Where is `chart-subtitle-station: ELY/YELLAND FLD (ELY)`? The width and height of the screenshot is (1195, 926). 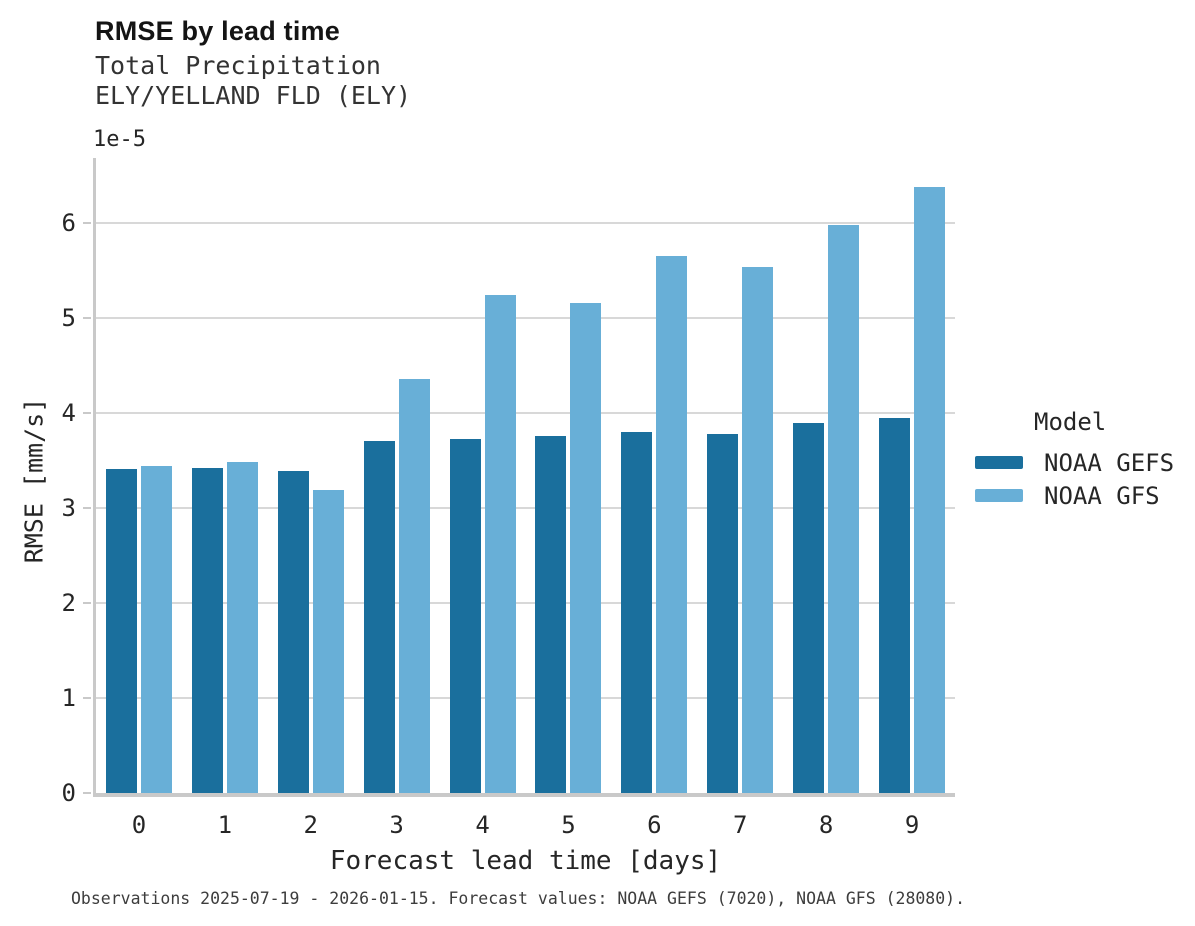 chart-subtitle-station: ELY/YELLAND FLD (ELY) is located at coordinates (253, 95).